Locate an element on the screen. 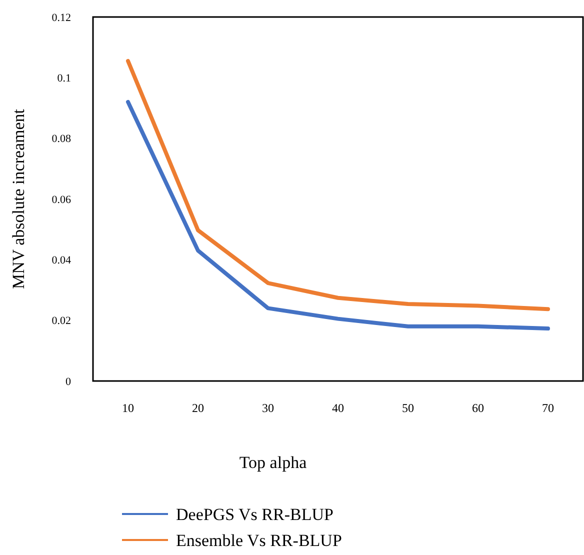 The image size is (584, 555). x-tick-label: 60 is located at coordinates (478, 408).